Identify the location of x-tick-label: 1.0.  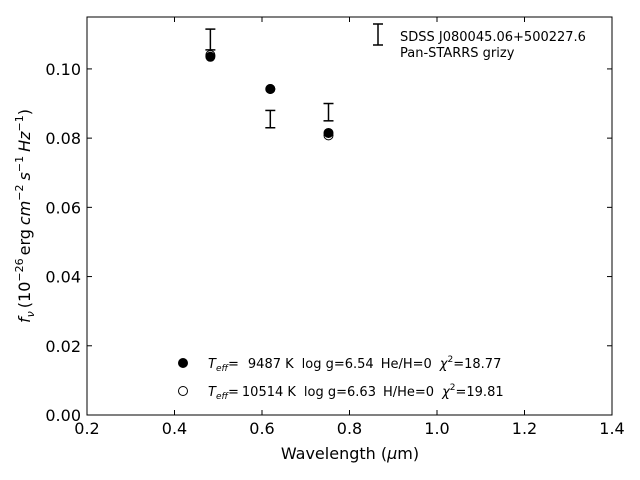
(436, 428).